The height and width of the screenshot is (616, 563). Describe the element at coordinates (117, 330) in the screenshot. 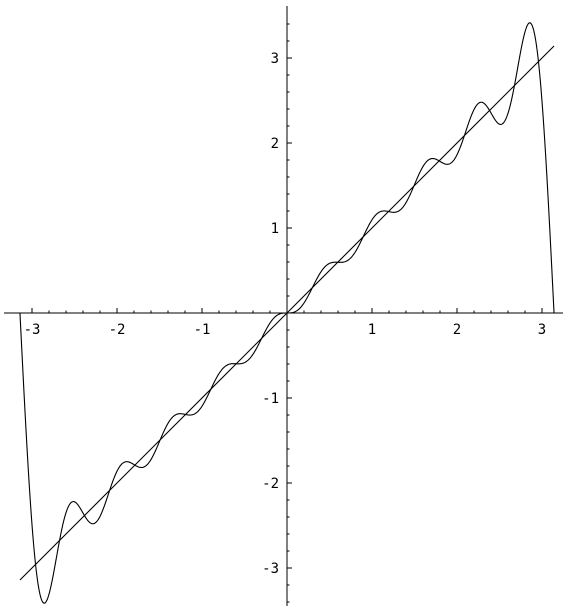

I see `x-tick-label: -2` at that location.